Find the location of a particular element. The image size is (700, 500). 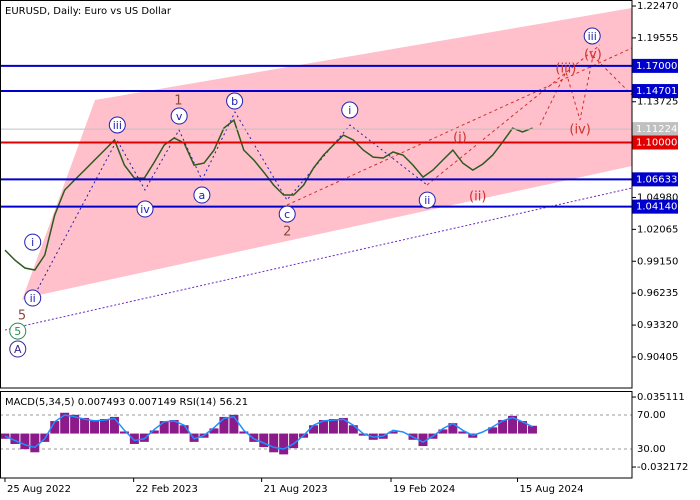

y2-tick-label: 70.00 is located at coordinates (651, 415).